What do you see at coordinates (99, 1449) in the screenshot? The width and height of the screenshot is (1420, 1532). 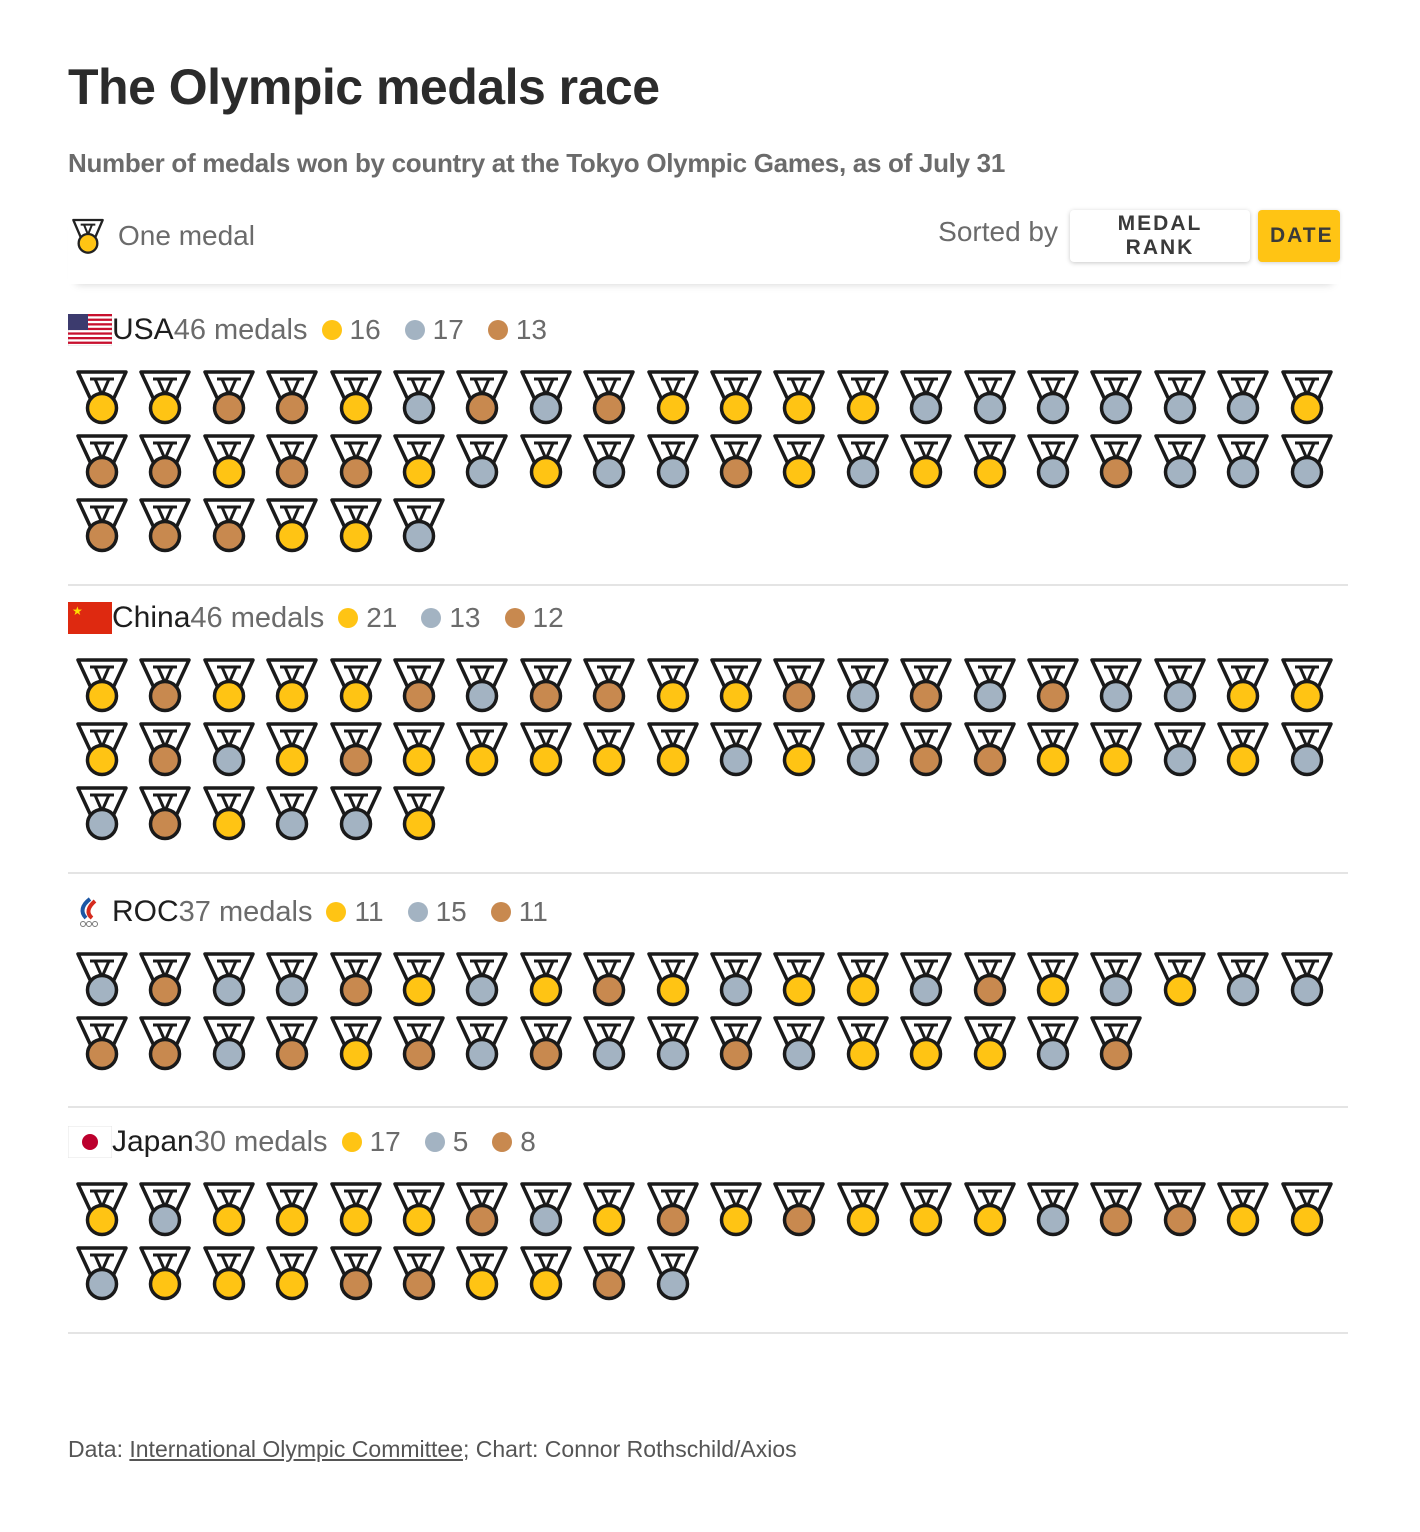 I see `footer-prefix: Data:` at bounding box center [99, 1449].